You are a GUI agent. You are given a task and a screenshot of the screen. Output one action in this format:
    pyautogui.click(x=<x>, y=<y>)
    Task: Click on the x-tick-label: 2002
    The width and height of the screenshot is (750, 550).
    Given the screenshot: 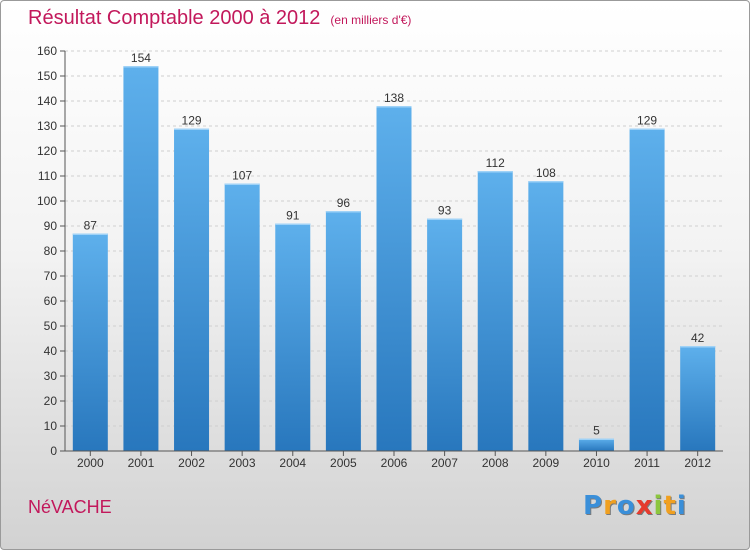 What is the action you would take?
    pyautogui.click(x=191, y=463)
    